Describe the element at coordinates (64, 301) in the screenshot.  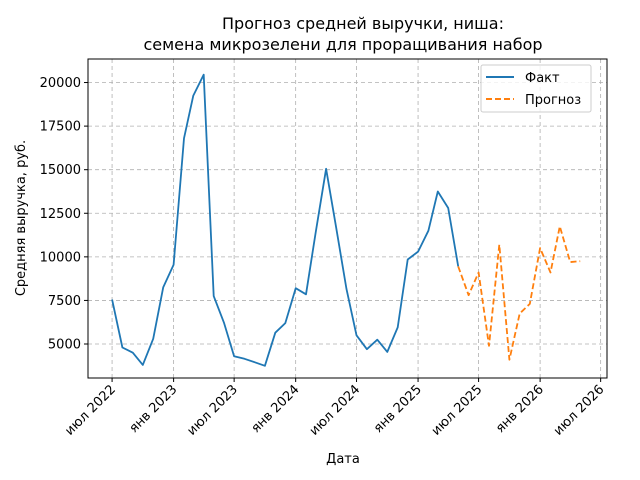
I see `y-tick-label: 7500` at that location.